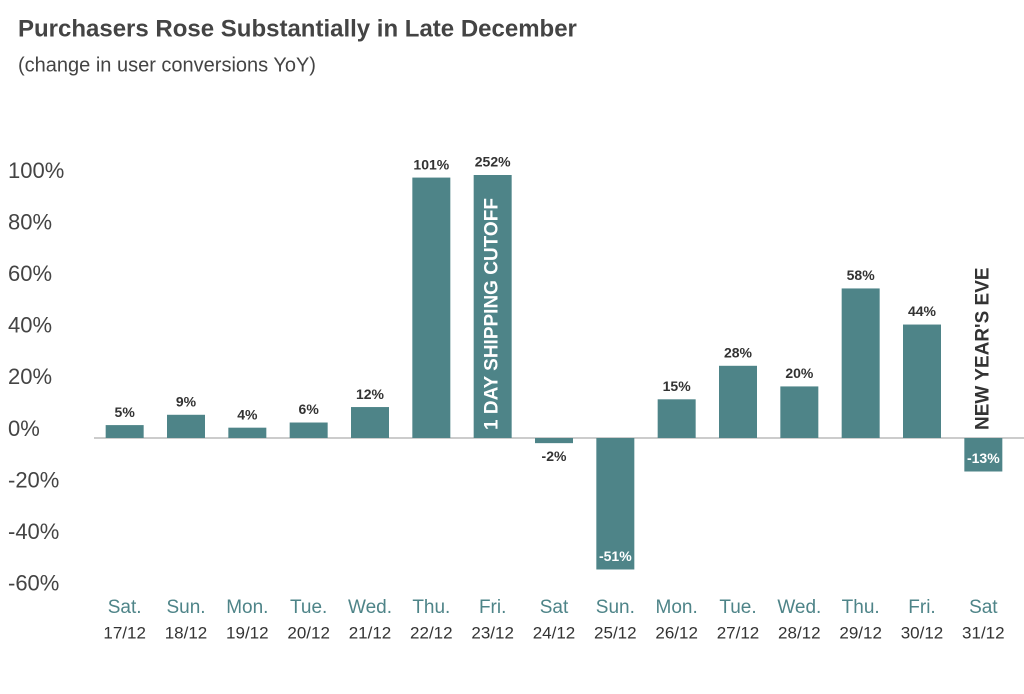 The height and width of the screenshot is (694, 1024). I want to click on value-label: 44%, so click(922, 311).